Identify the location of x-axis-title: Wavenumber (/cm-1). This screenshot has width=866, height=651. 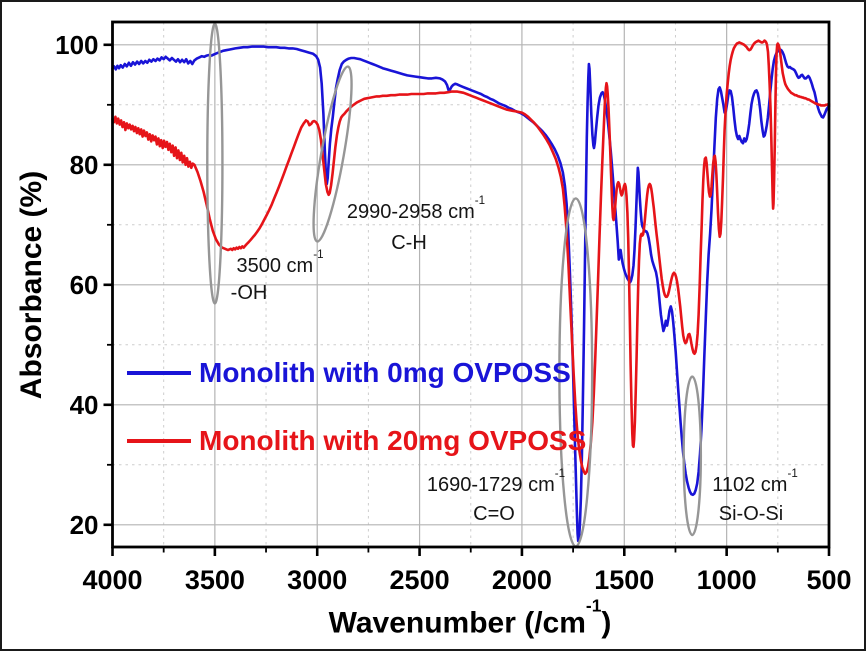
(470, 618).